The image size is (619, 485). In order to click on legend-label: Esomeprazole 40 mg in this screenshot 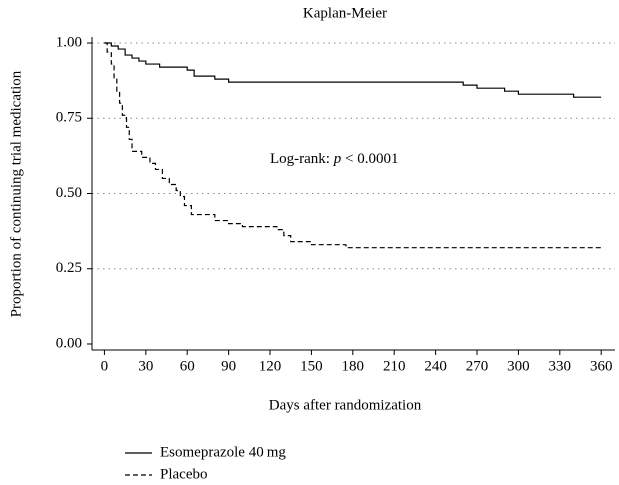, I will do `click(223, 452)`.